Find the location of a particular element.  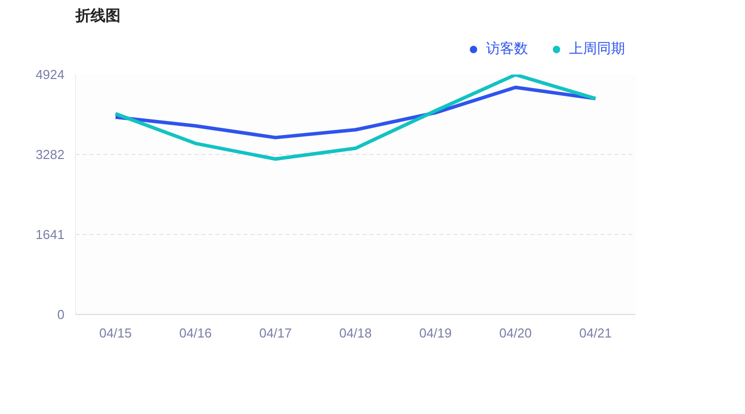

chart-title: 折线图 is located at coordinates (97, 16).